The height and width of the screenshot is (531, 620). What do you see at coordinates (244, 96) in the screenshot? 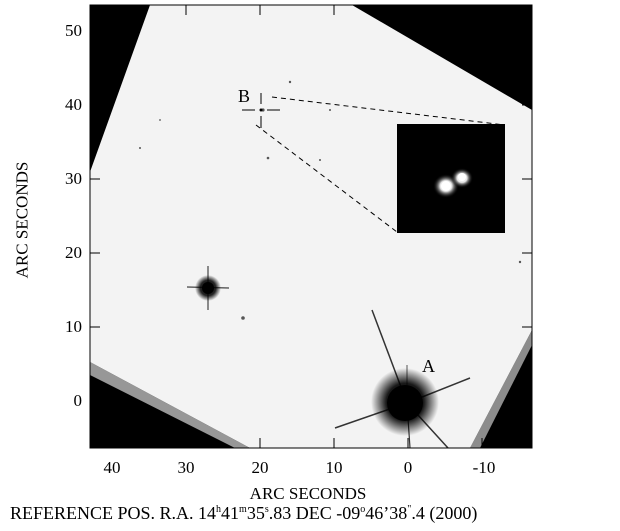
I see `label-b: B` at bounding box center [244, 96].